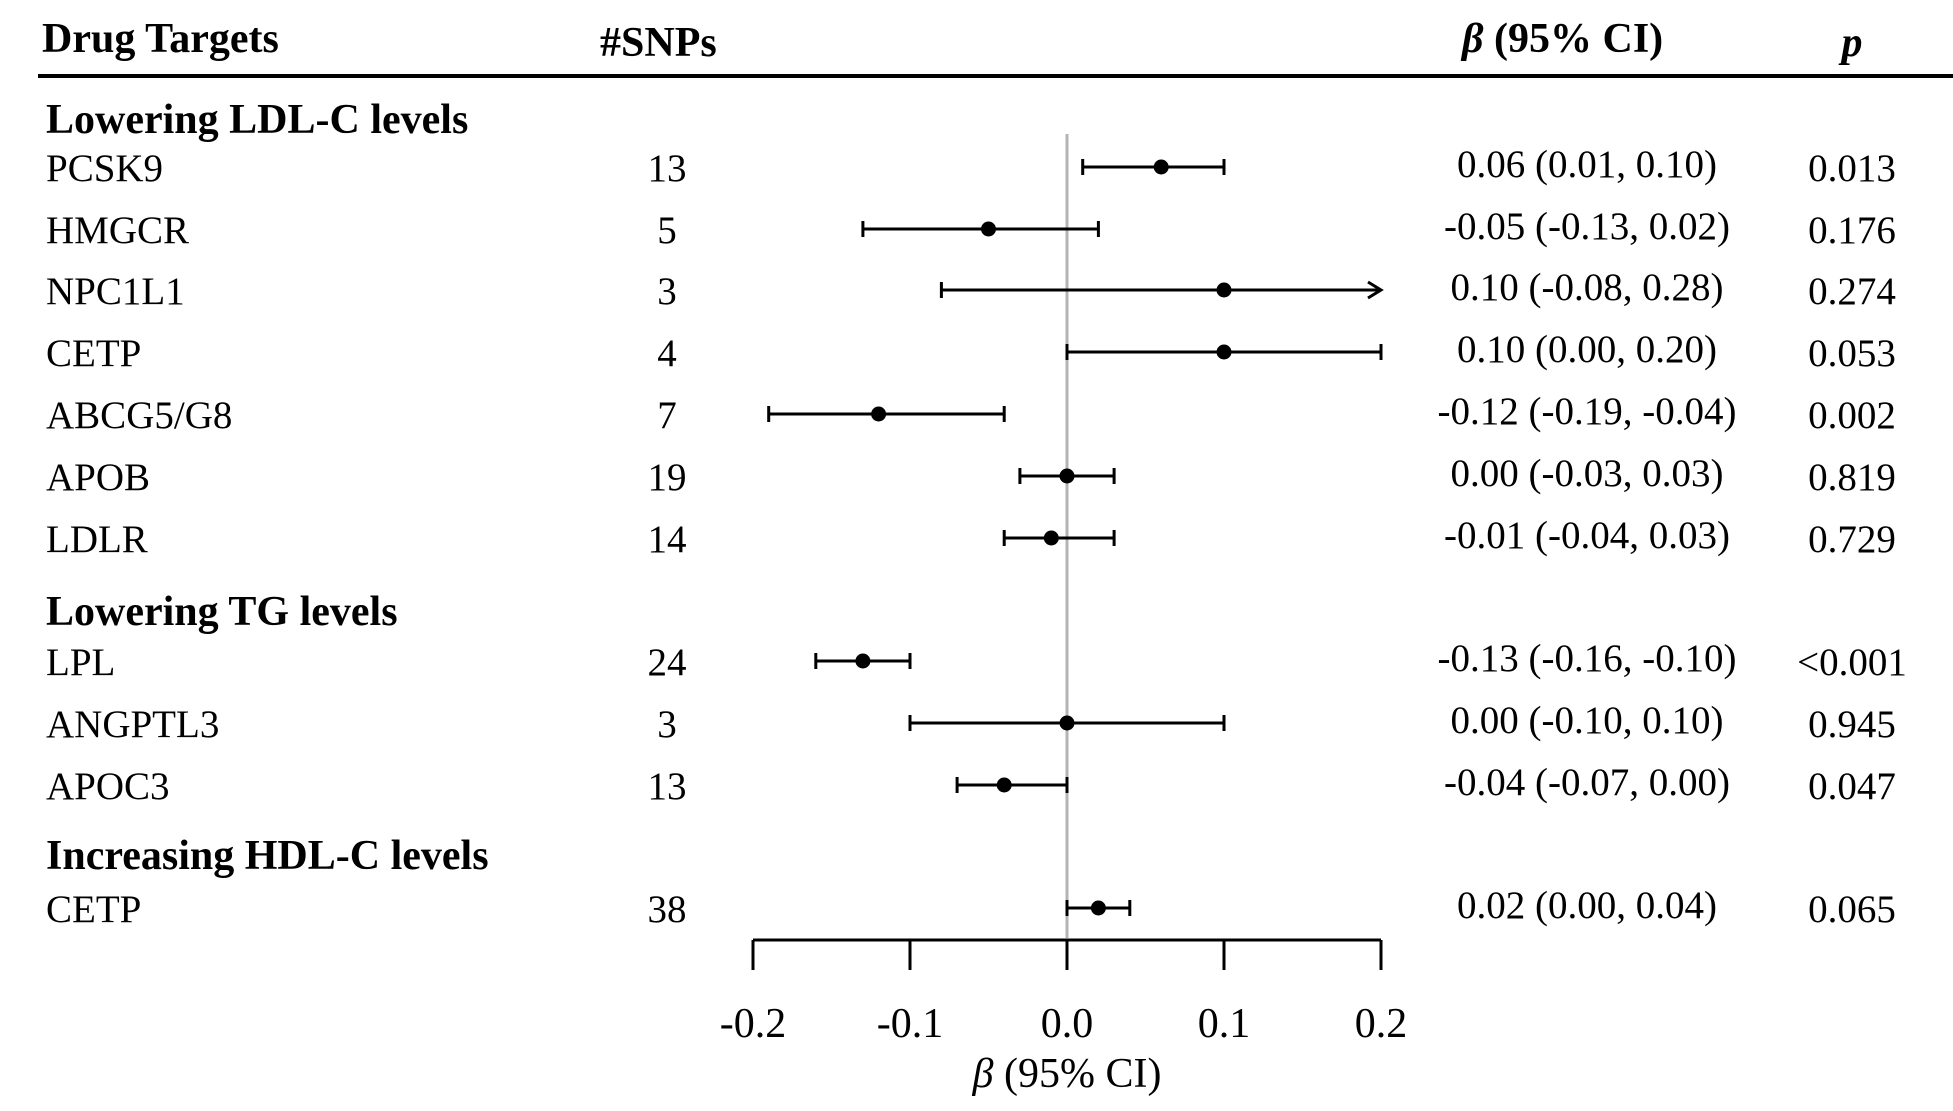 The height and width of the screenshot is (1111, 1953). Describe the element at coordinates (98, 477) in the screenshot. I see `row-target-label: APOB` at that location.